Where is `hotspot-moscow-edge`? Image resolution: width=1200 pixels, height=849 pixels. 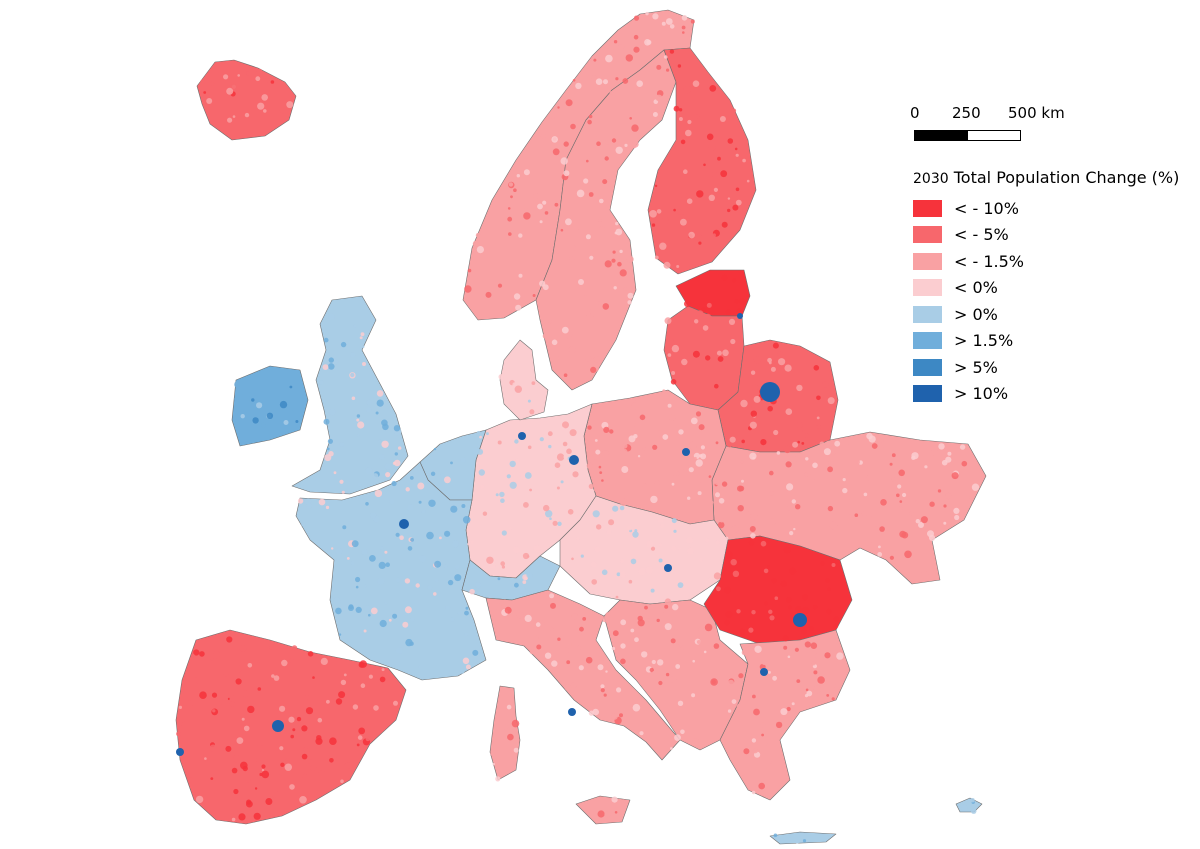 hotspot-moscow-edge is located at coordinates (740, 316).